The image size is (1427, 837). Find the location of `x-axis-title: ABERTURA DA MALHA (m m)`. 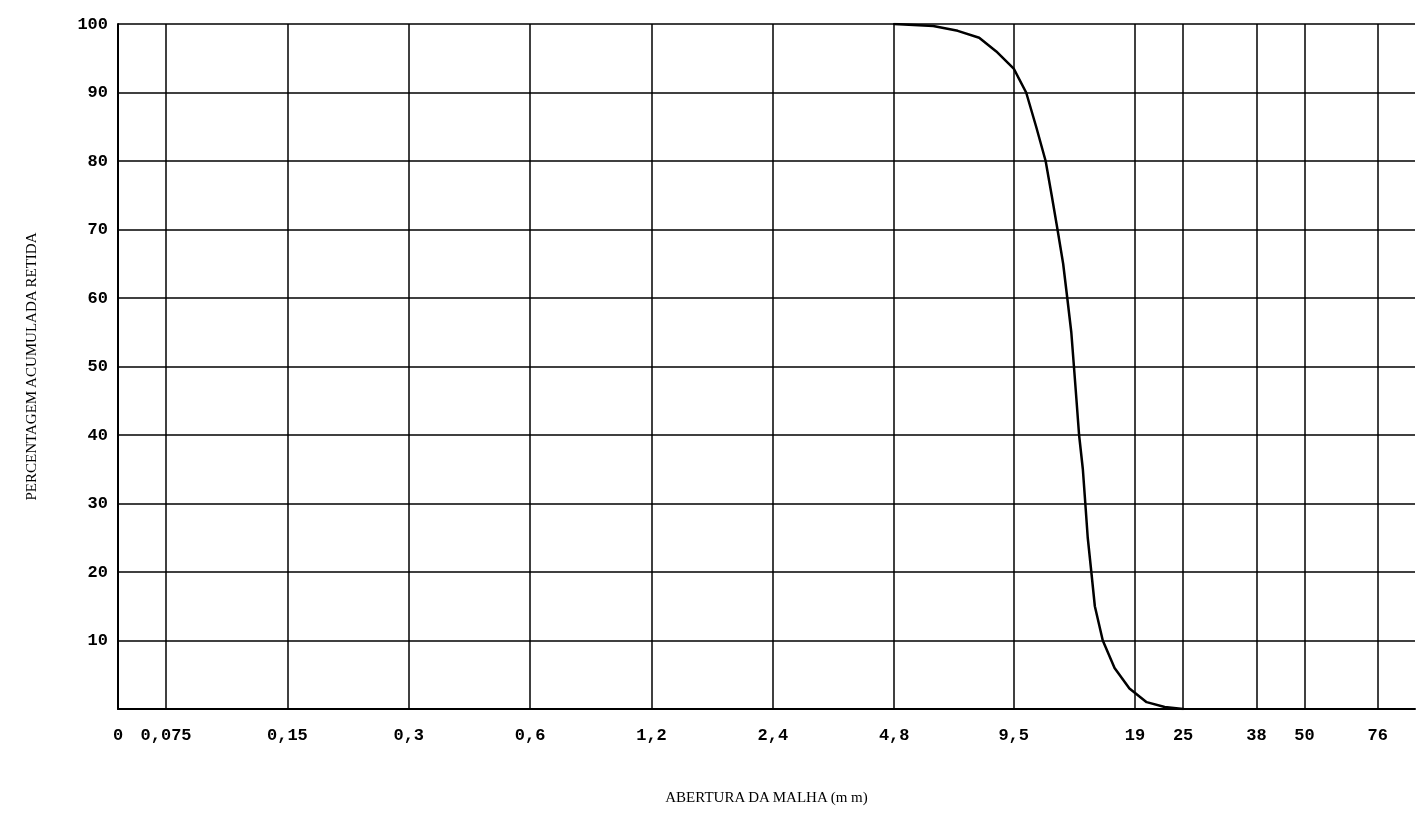

x-axis-title: ABERTURA DA MALHA (m m) is located at coordinates (766, 797).